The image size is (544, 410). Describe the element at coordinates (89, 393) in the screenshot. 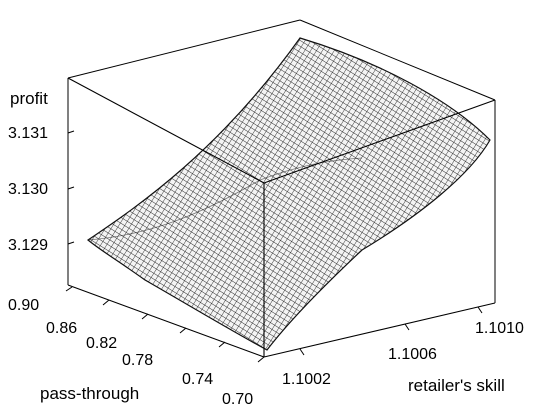

I see `x-axis-title: pass-through` at that location.